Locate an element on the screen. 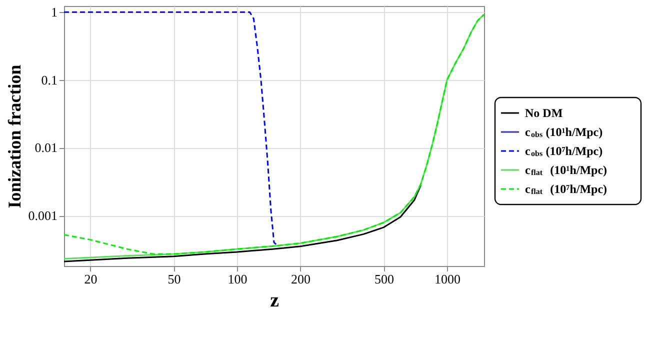 This screenshot has width=654, height=338. legend-label: cflat (10⁷h/Mpc) is located at coordinates (566, 189).